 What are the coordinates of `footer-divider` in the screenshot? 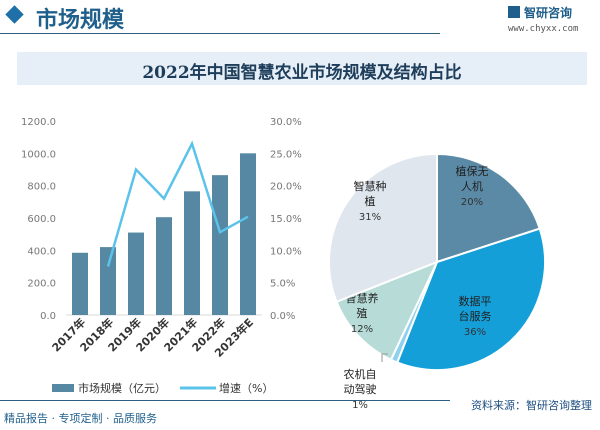 It's located at (225, 400).